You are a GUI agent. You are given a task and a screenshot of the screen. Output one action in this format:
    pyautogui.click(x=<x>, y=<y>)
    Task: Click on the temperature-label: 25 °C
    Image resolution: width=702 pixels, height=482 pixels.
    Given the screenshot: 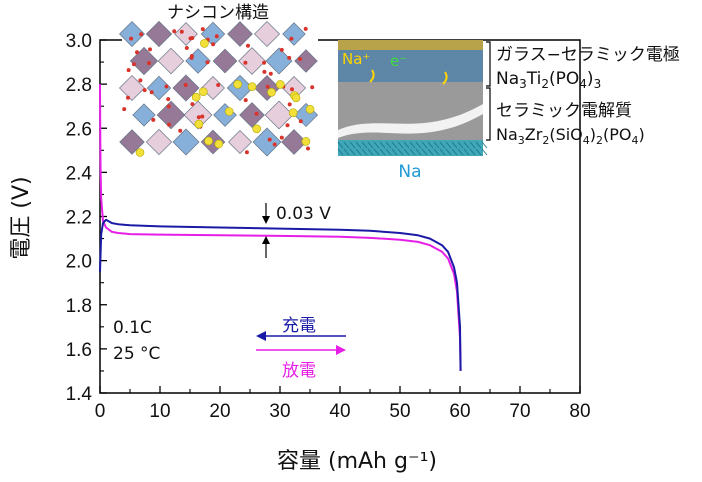 What is the action you would take?
    pyautogui.click(x=136, y=354)
    